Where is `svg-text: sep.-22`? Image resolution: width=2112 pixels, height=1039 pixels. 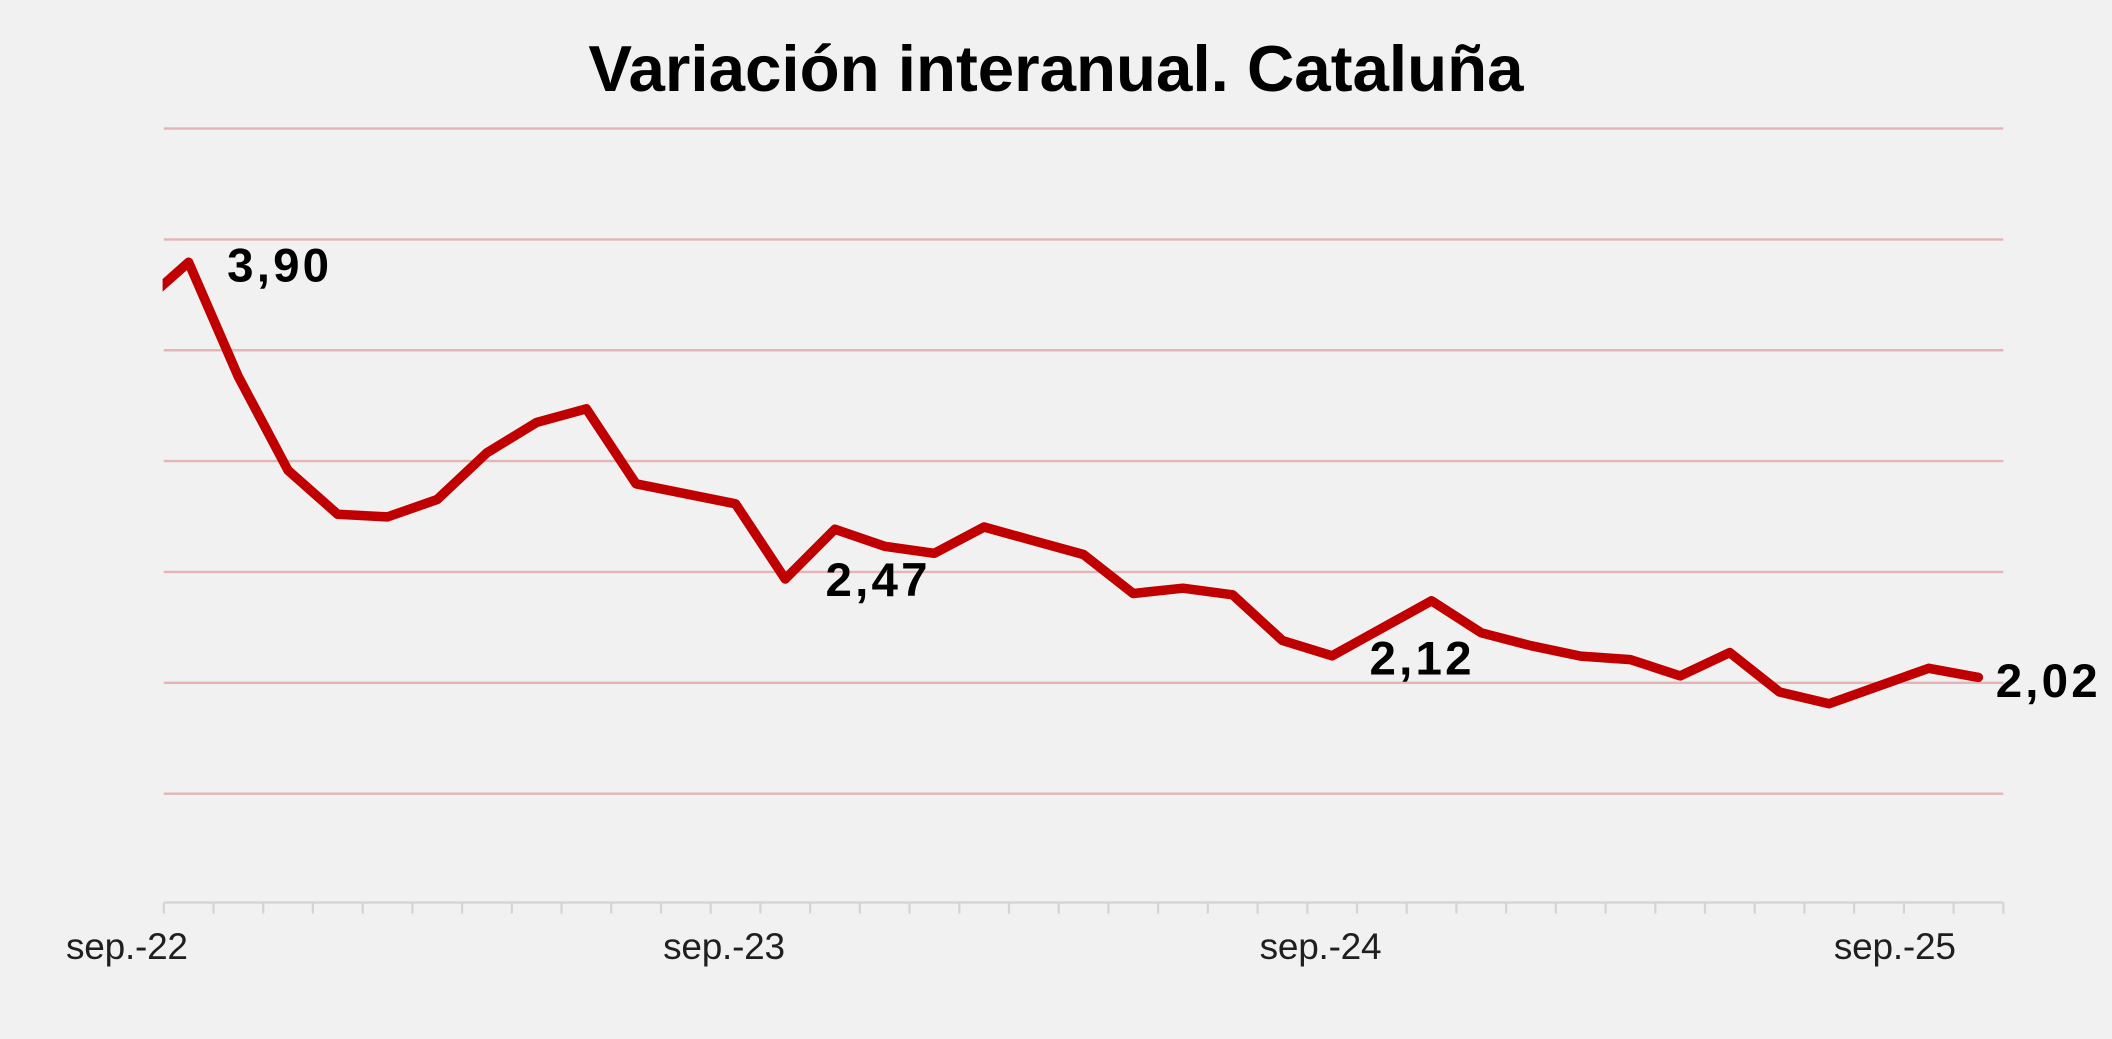 svg-text: sep.-22 is located at coordinates (127, 946).